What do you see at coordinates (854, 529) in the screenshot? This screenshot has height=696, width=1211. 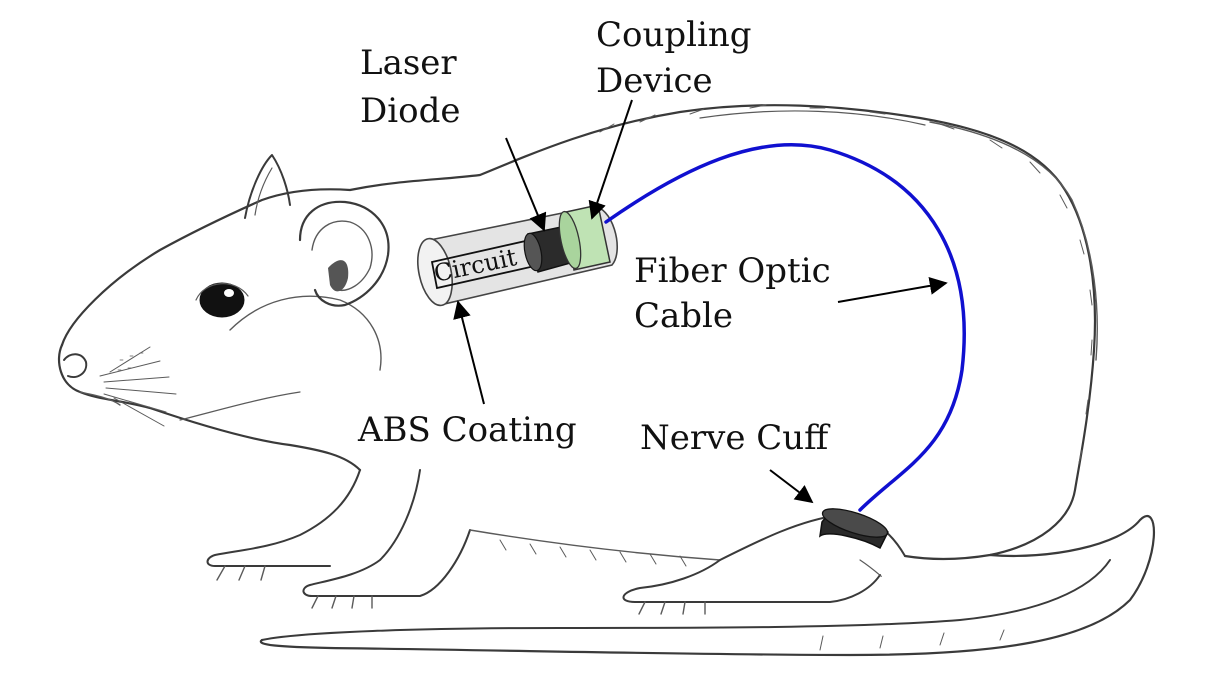 I see `nerve-cuff` at bounding box center [854, 529].